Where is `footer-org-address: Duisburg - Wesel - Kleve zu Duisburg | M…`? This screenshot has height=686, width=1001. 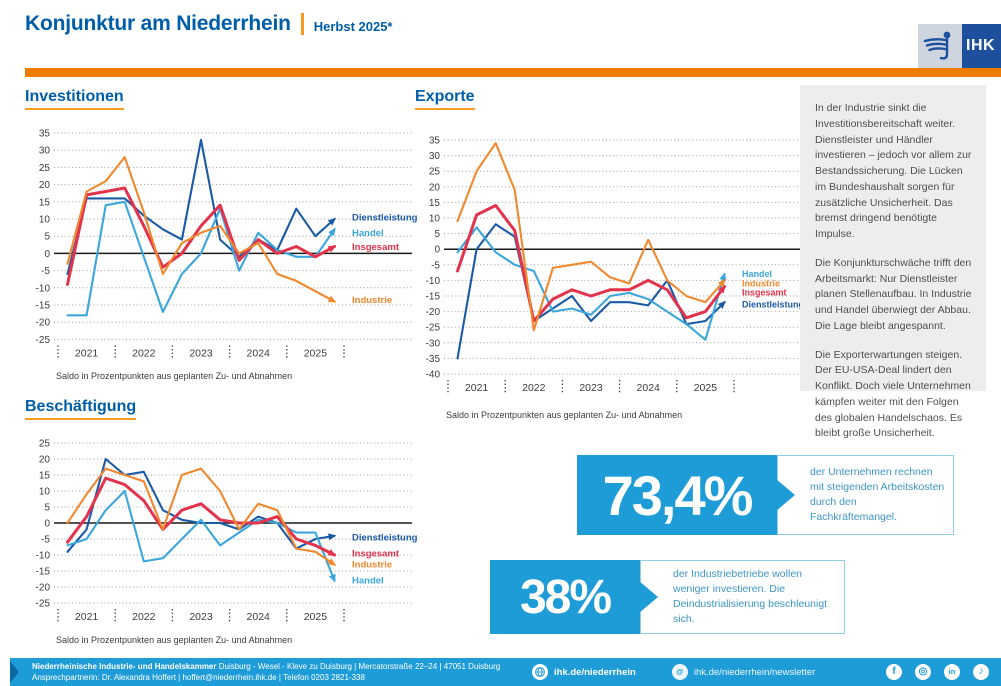
footer-org-address: Duisburg - Wesel - Kleve zu Duisburg | M… is located at coordinates (358, 666).